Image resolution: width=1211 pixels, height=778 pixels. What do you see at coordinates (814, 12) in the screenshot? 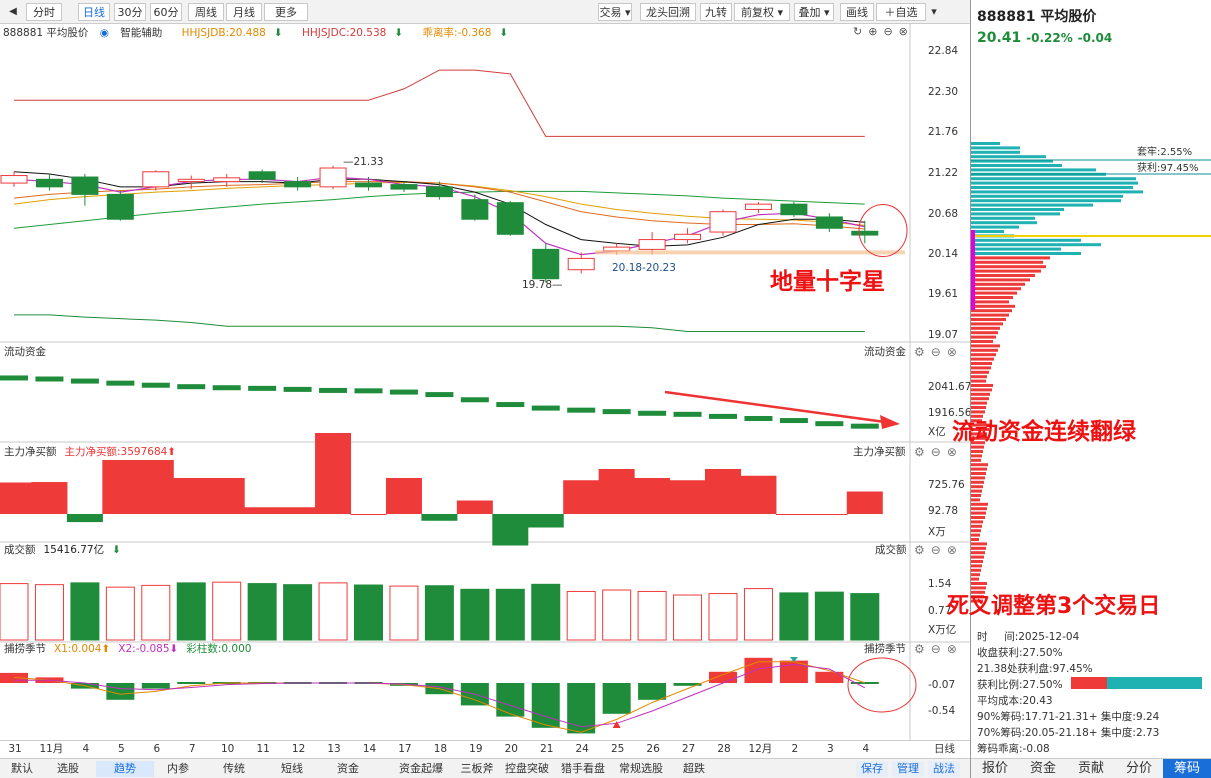
I see `toolbar-right-4: 叠加 ▾` at bounding box center [814, 12].